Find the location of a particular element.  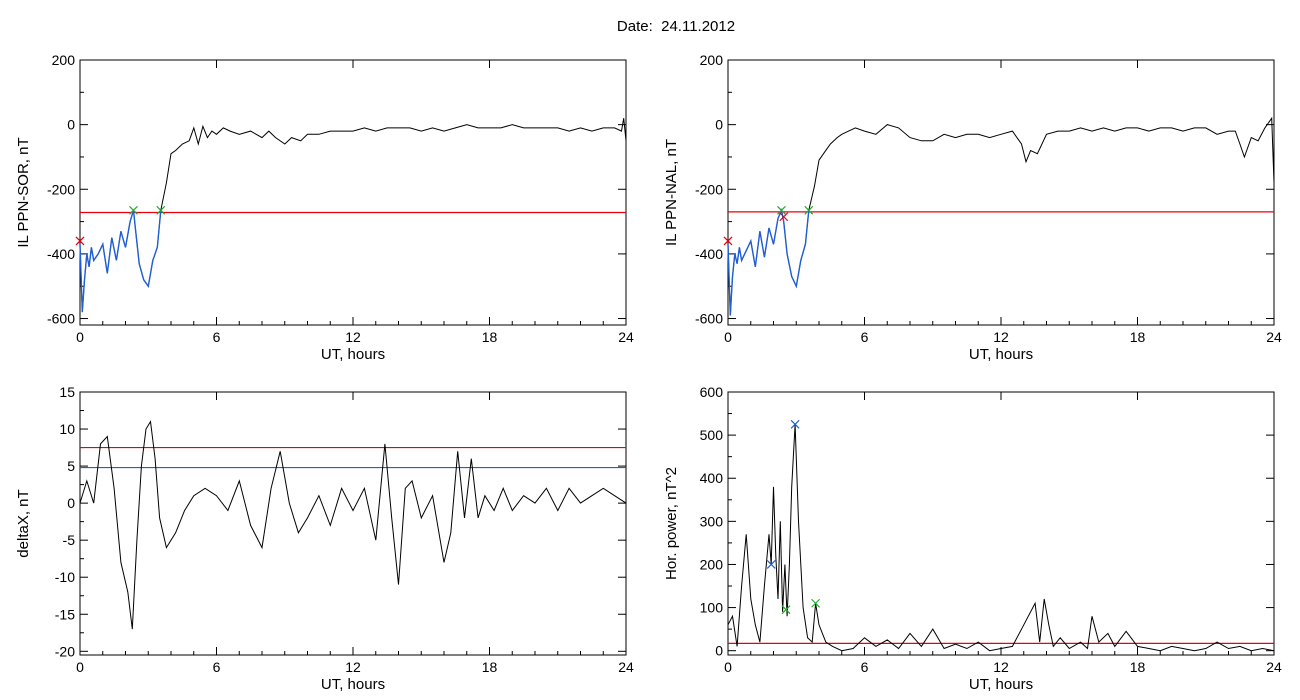

y-axis-label: Hor. power, nT^2 is located at coordinates (671, 523).